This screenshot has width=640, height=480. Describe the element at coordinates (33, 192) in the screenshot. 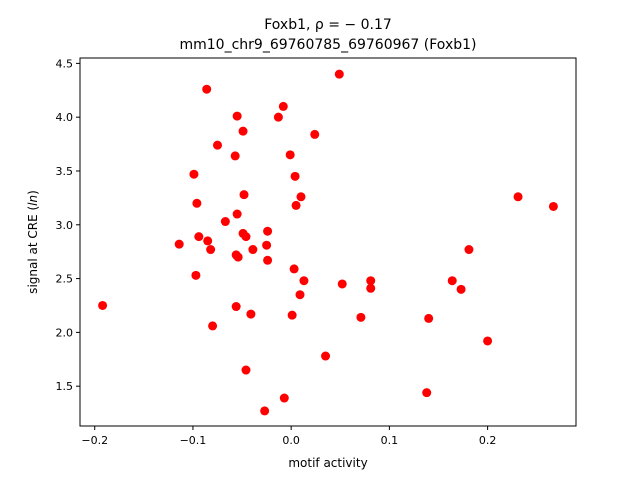

I see `y-axis-label-suffix: )` at that location.